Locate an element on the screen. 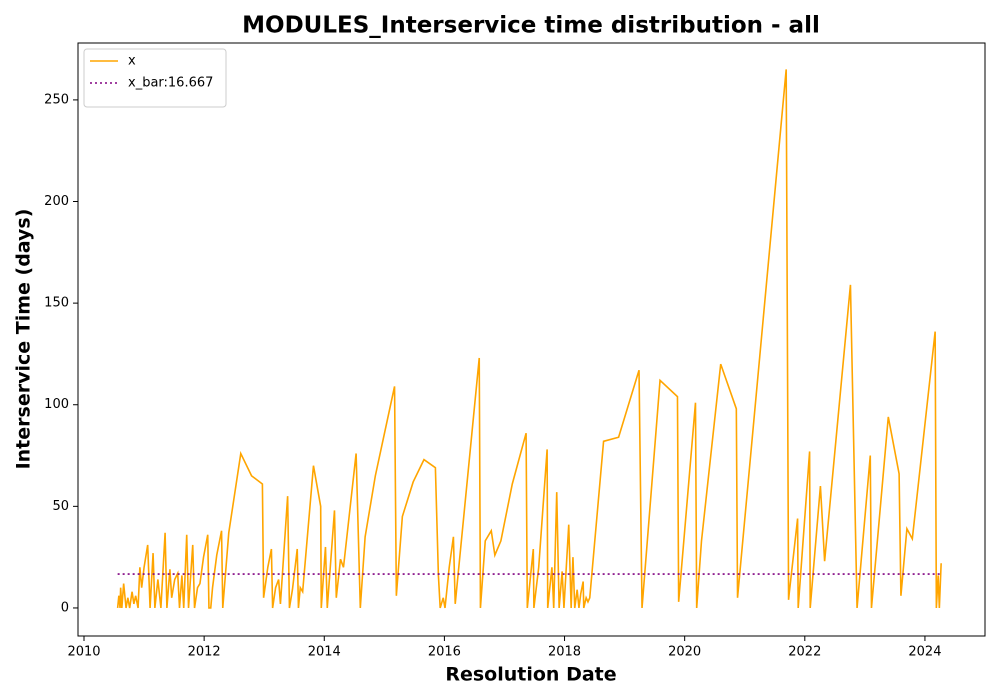 This screenshot has height=700, width=1000. x-tick-label: 2010 is located at coordinates (83, 652).